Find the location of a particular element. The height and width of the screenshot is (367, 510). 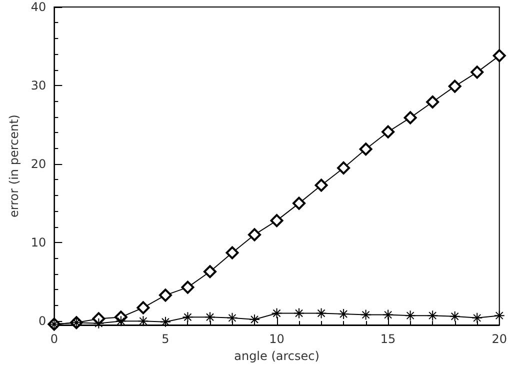

x-axis-title: angle (arcsec) is located at coordinates (277, 355).